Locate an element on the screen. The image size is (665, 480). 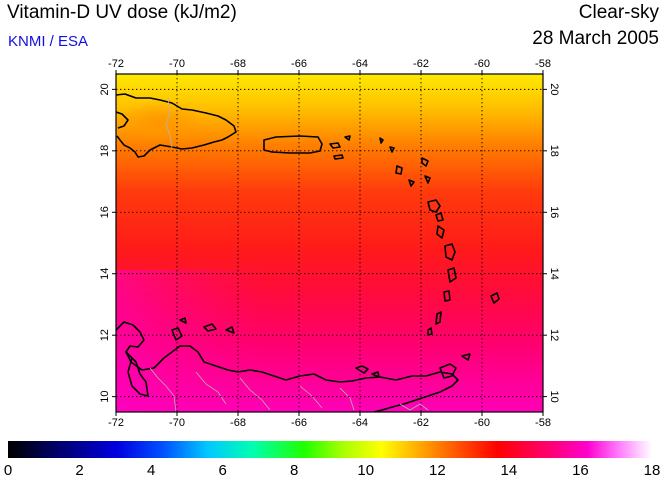
lon-label-bottom: -60 is located at coordinates (482, 423).